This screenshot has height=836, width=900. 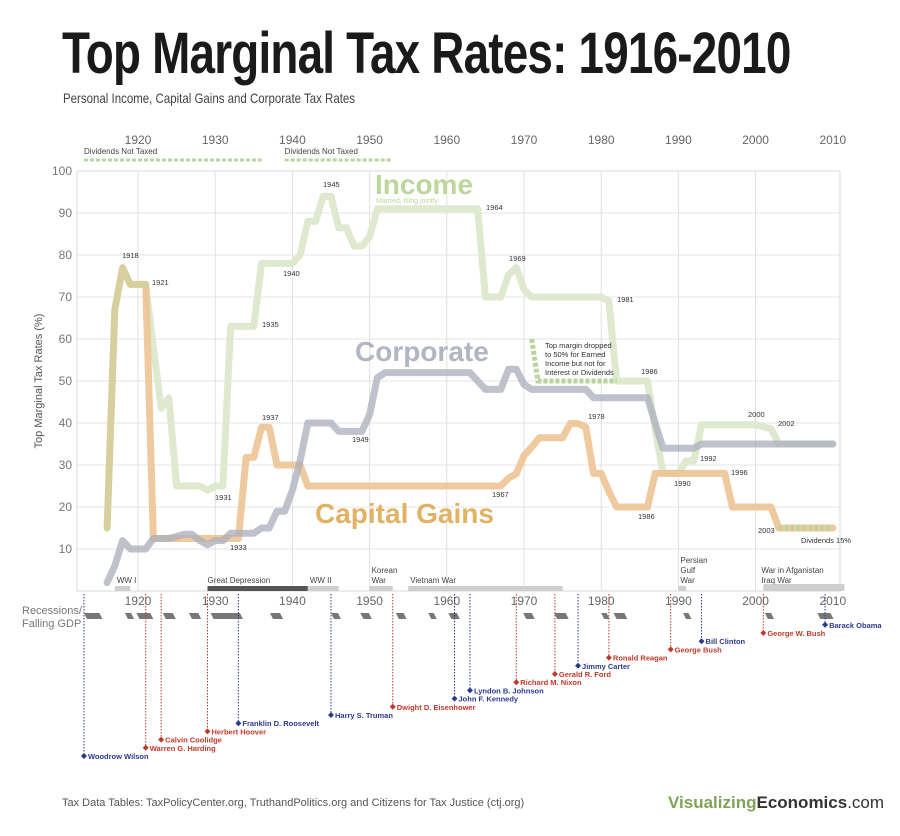 I want to click on y-tick-label: 90, so click(x=66, y=213).